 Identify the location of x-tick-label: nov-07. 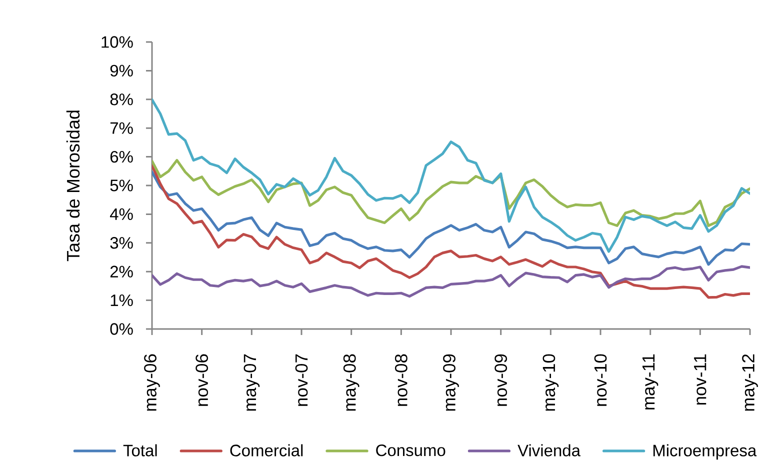
(301, 380).